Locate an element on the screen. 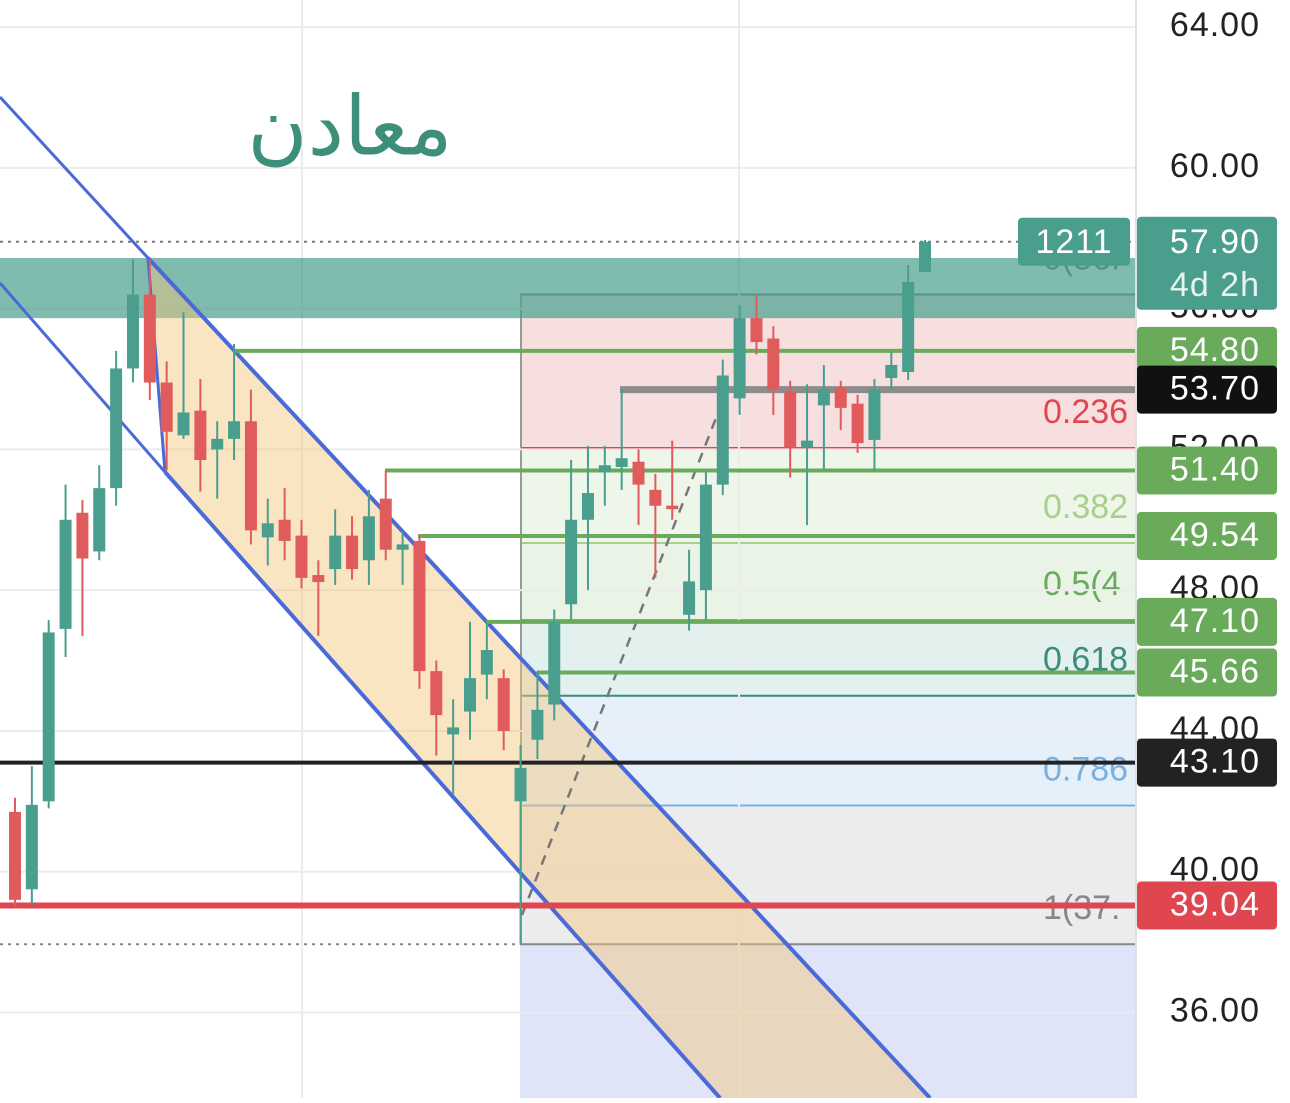 Image resolution: width=1290 pixels, height=1103 pixels. y-tick-label: 36.00 is located at coordinates (1215, 1010).